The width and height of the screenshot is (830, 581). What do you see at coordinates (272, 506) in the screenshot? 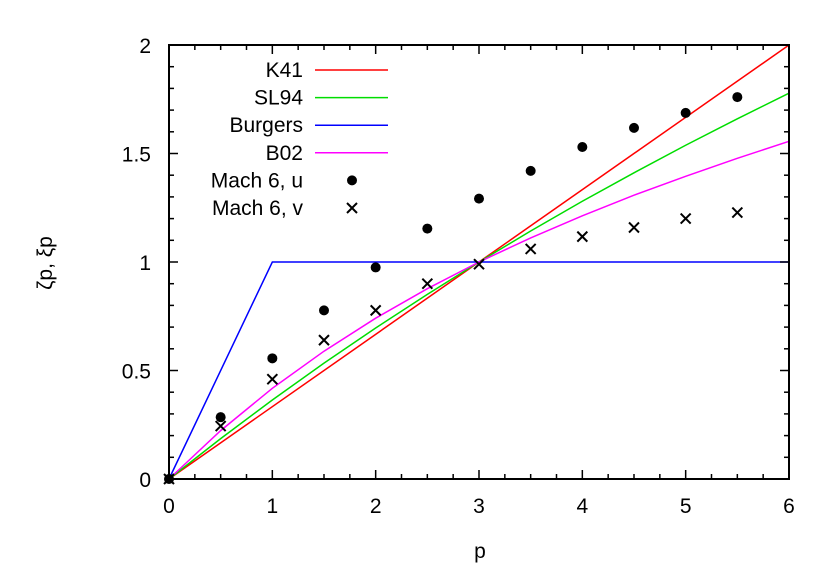
I see `x-tick-label: 1` at bounding box center [272, 506].